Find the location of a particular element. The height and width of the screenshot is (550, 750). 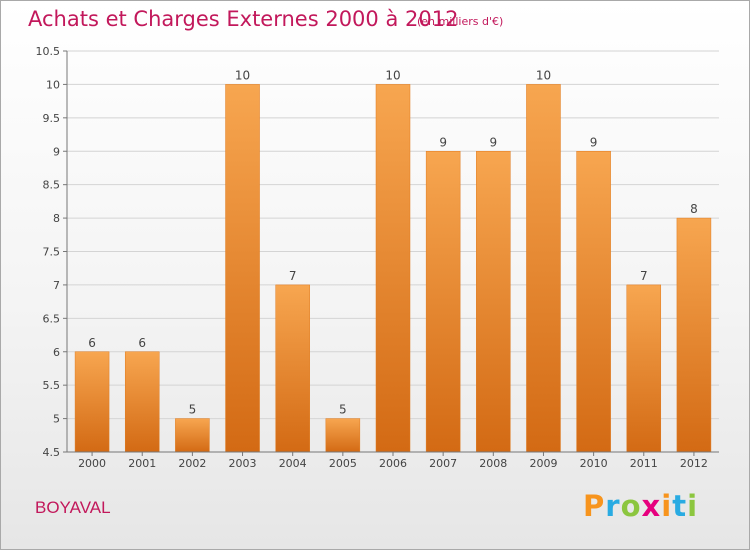

y-tick-label: 9.5 is located at coordinates (52, 118).